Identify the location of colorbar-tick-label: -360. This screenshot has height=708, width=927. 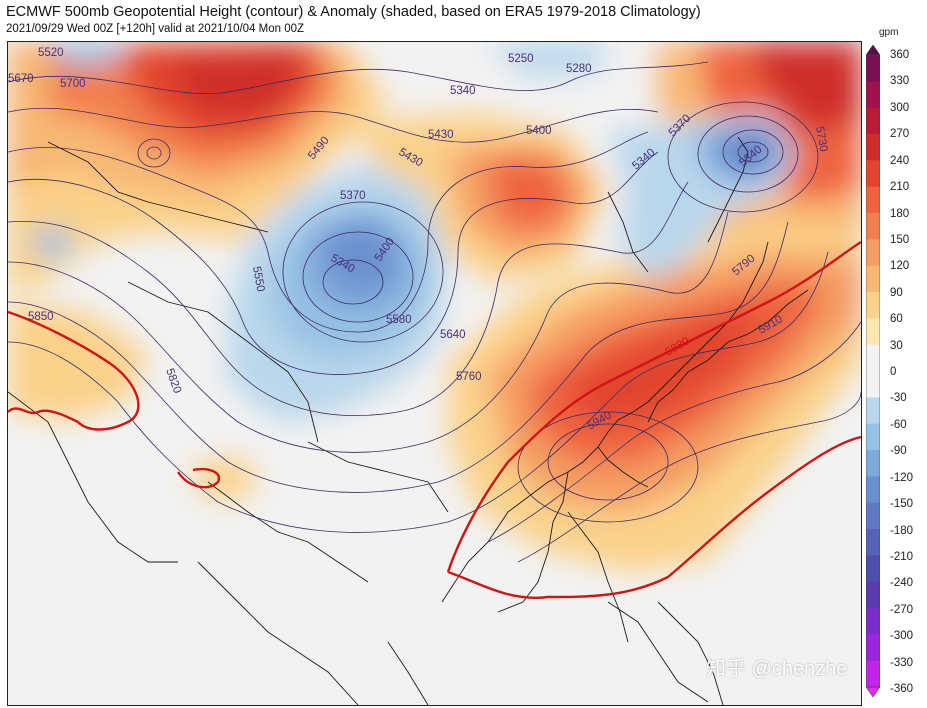
(902, 689).